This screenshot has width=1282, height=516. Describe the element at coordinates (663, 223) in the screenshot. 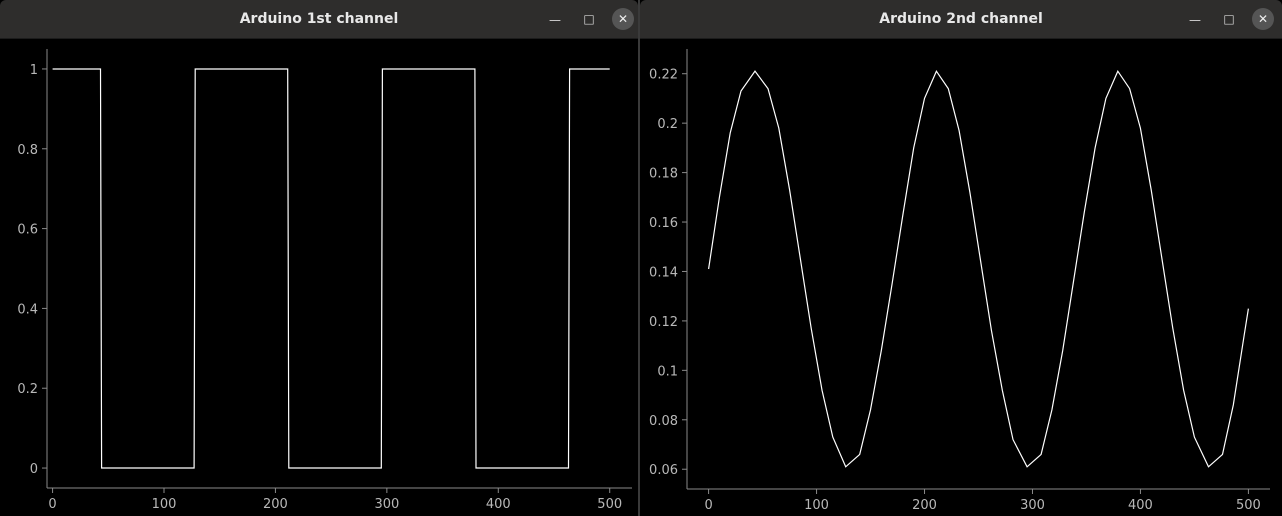

I see `y-tick-label: 0.16` at that location.